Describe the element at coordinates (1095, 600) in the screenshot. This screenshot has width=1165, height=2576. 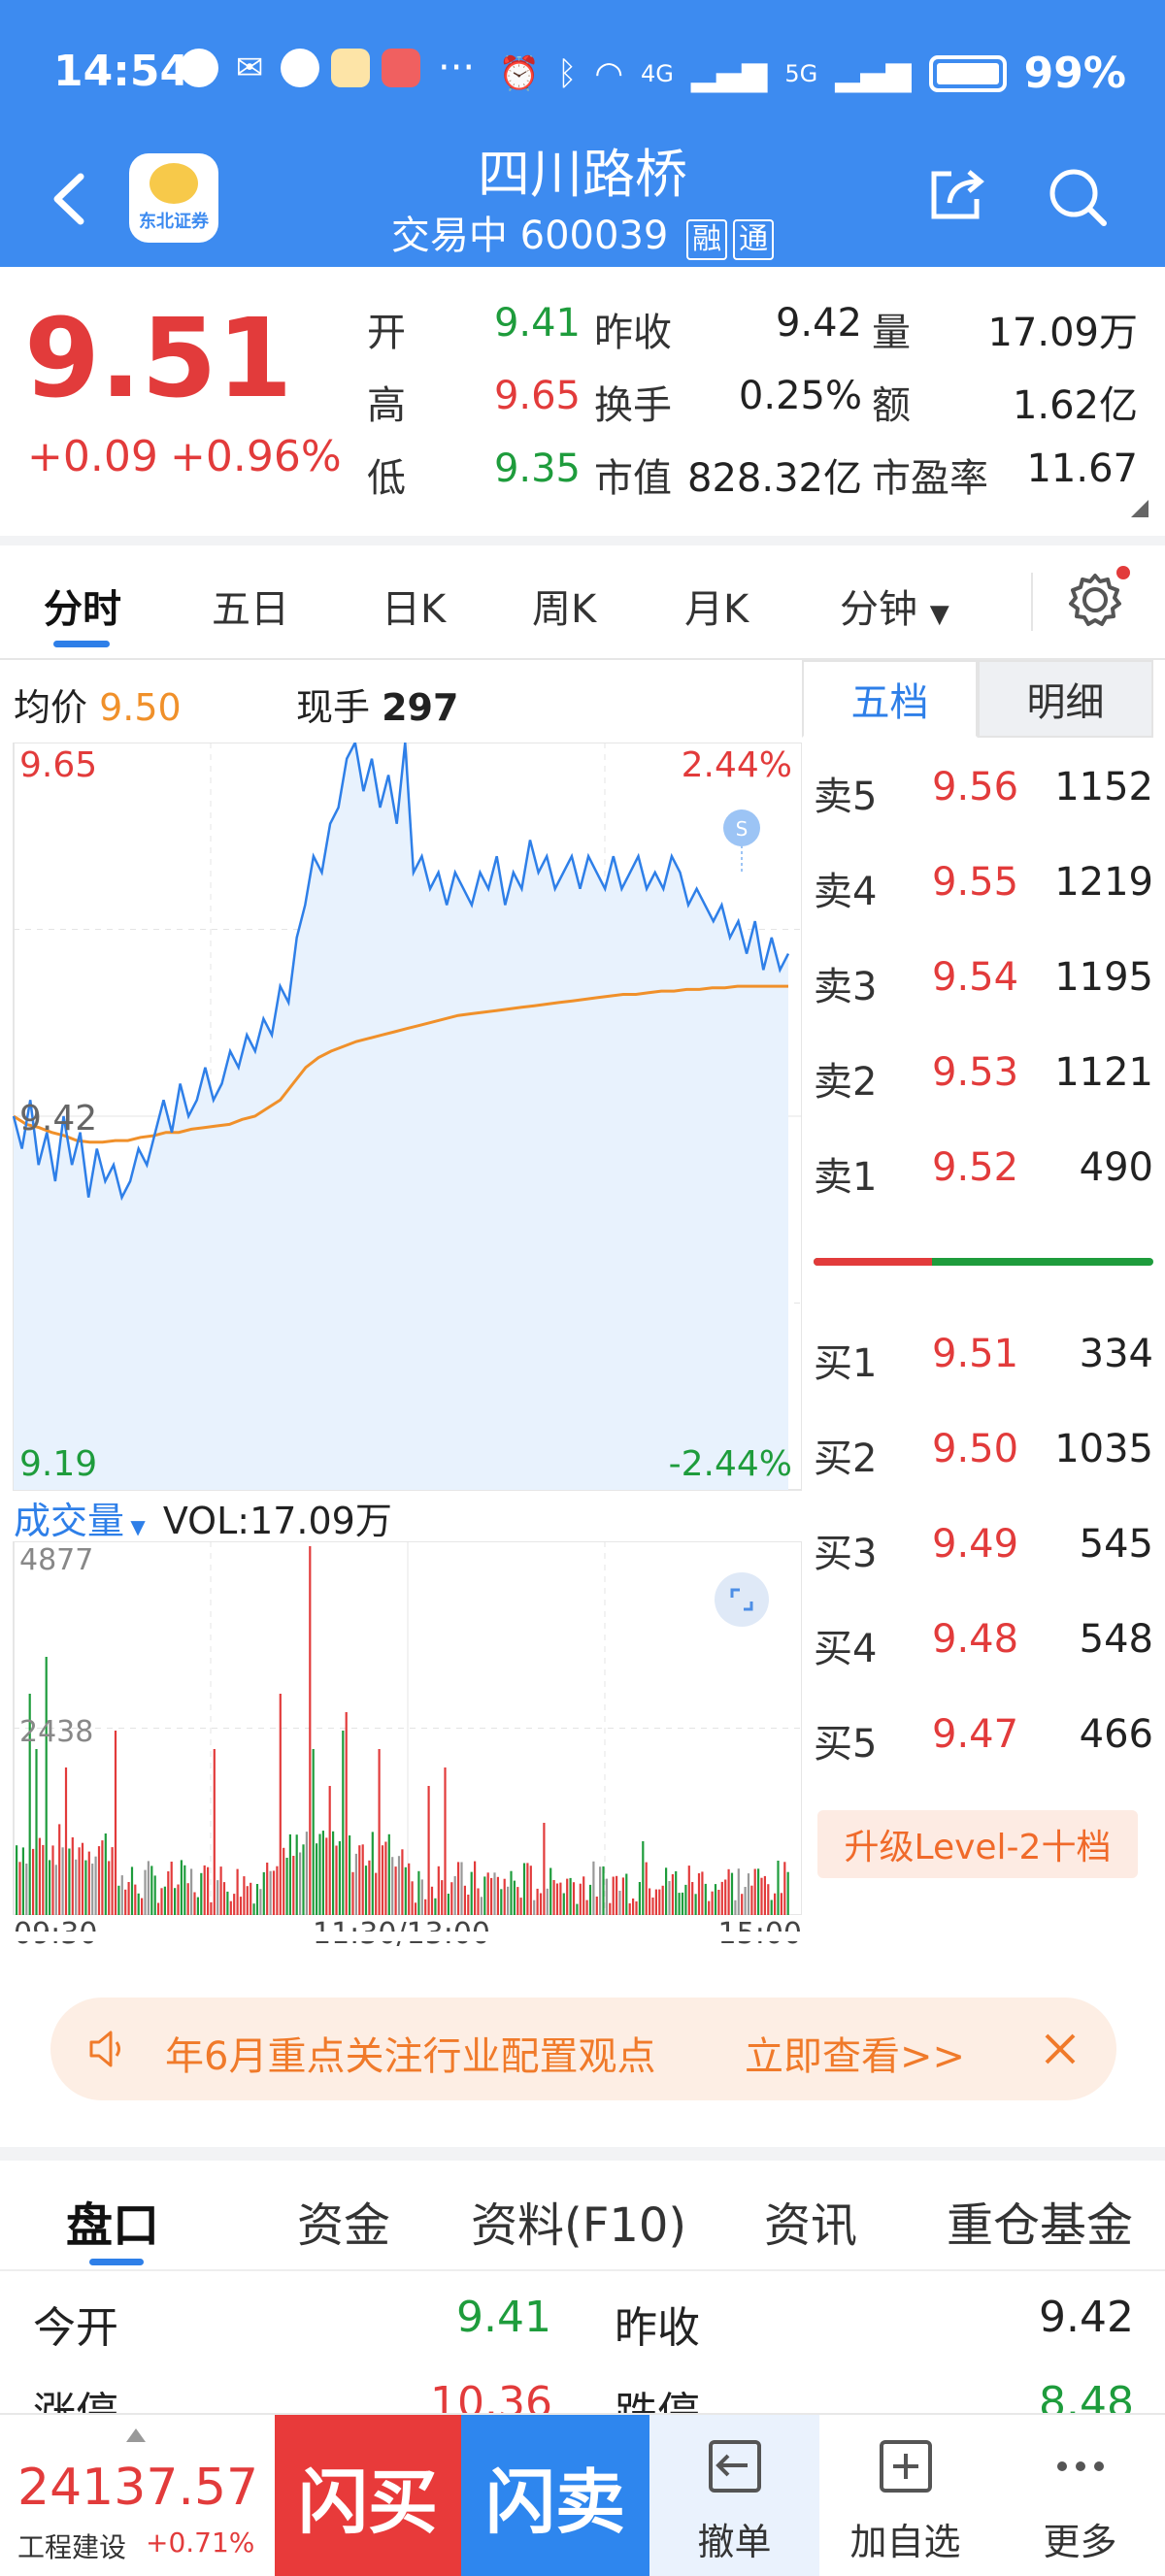
I see `settings-gear-icon` at that location.